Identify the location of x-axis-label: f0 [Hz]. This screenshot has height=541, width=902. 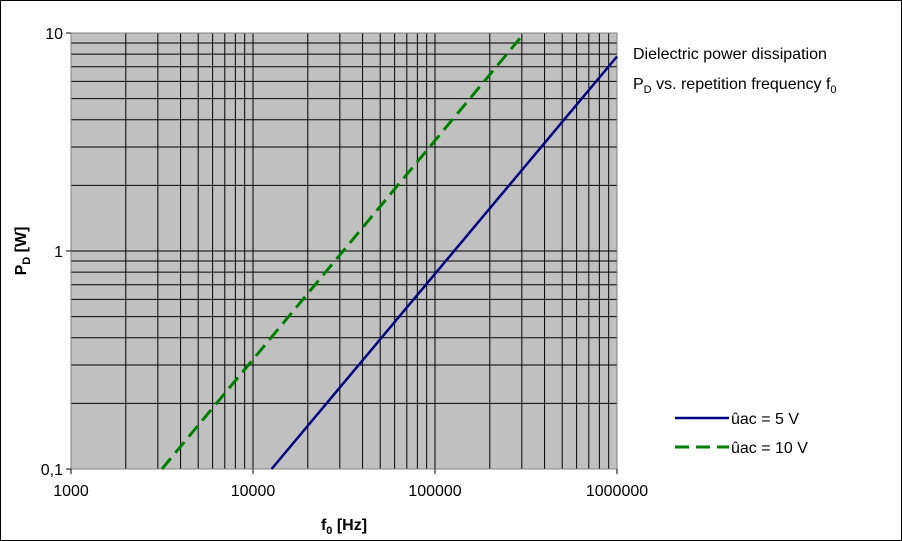
(344, 527).